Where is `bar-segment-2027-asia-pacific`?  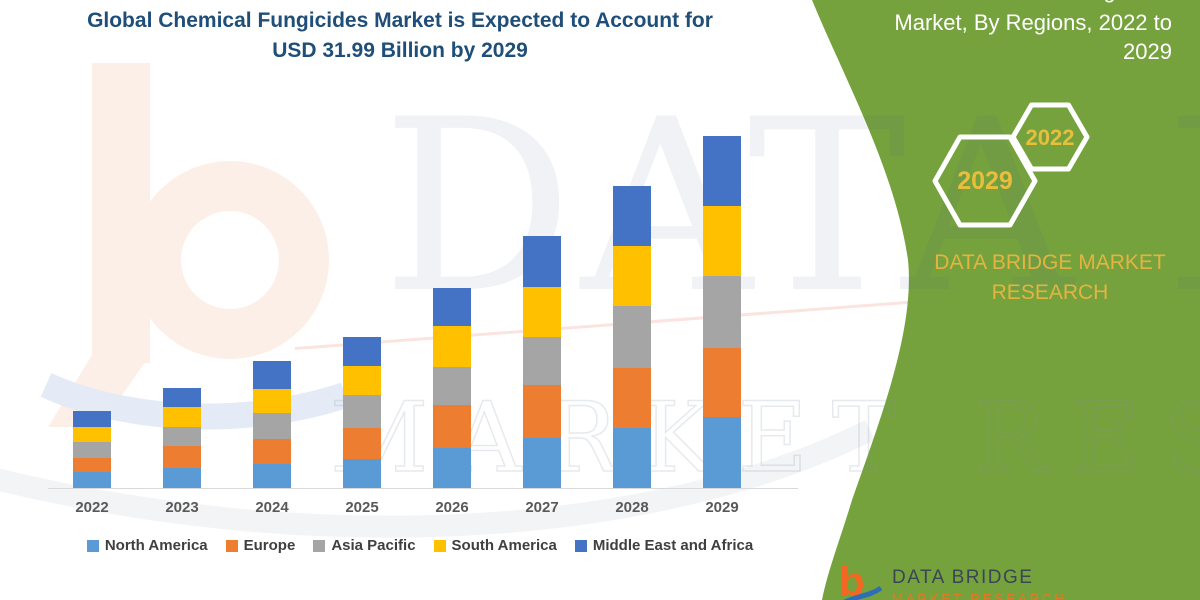 bar-segment-2027-asia-pacific is located at coordinates (542, 361).